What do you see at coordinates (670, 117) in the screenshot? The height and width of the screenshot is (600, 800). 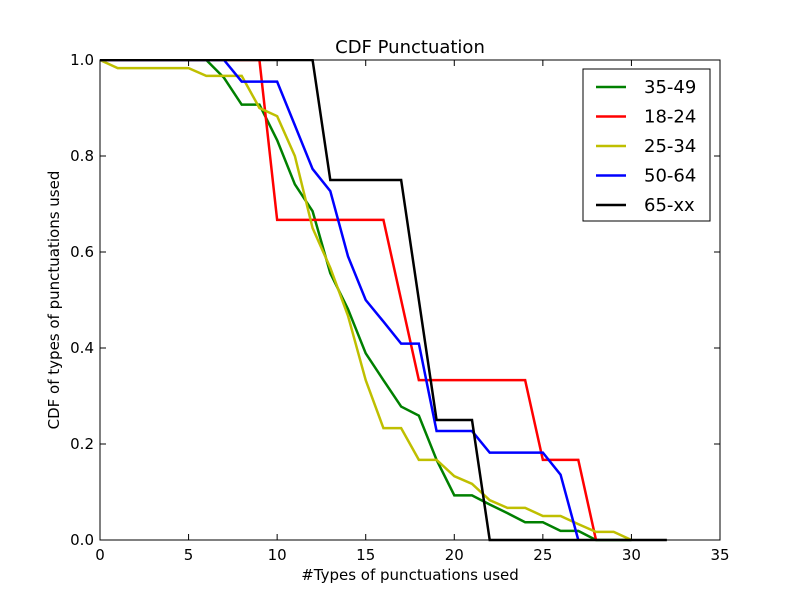 I see `legend-label-18-24: 18-24` at bounding box center [670, 117].